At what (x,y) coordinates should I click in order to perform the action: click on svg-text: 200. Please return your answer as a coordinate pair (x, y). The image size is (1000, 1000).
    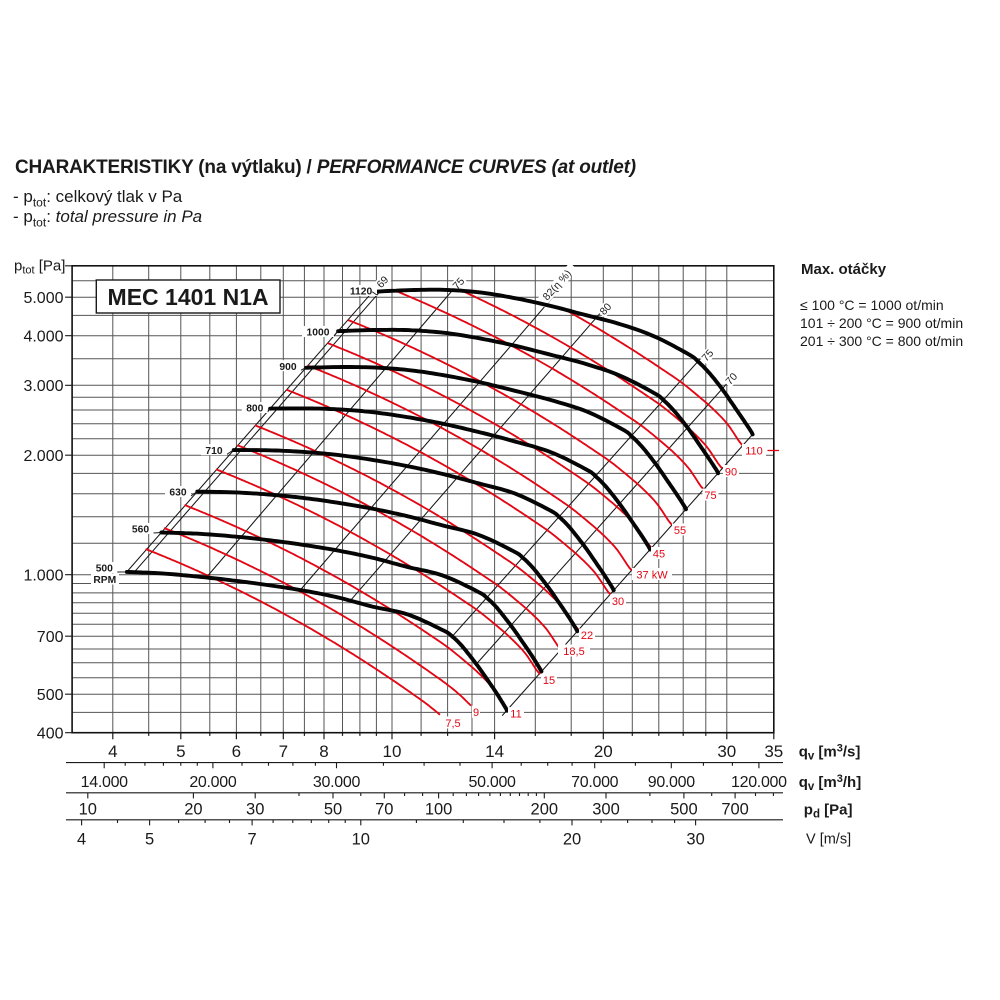
    Looking at the image, I should click on (545, 810).